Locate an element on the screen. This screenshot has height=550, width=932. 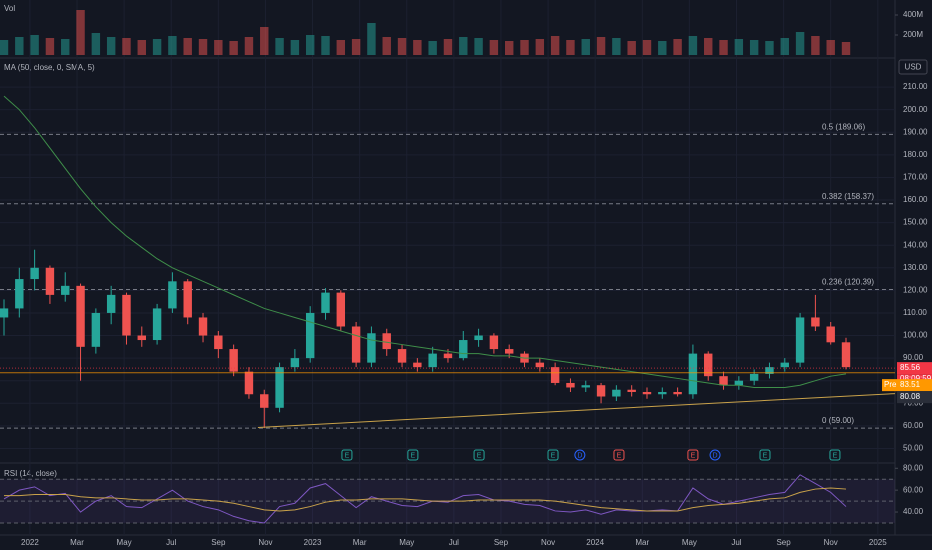
premarket: Pre is located at coordinates (890, 384).